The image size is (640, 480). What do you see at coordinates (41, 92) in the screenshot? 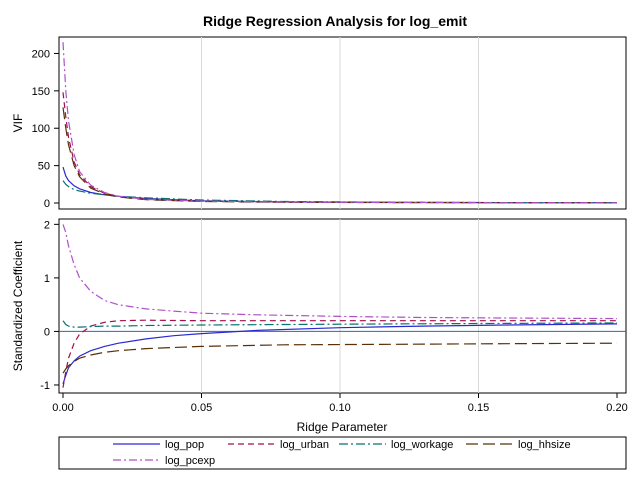
I see `y-tick-label: 150` at bounding box center [41, 92].